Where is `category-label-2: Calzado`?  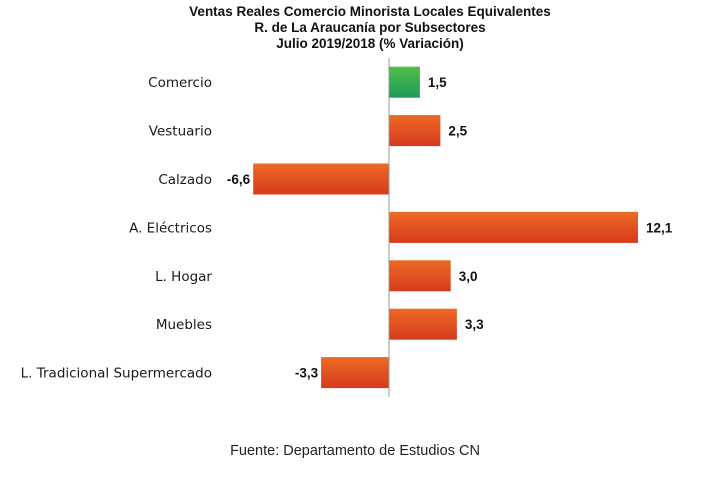 category-label-2: Calzado is located at coordinates (185, 180).